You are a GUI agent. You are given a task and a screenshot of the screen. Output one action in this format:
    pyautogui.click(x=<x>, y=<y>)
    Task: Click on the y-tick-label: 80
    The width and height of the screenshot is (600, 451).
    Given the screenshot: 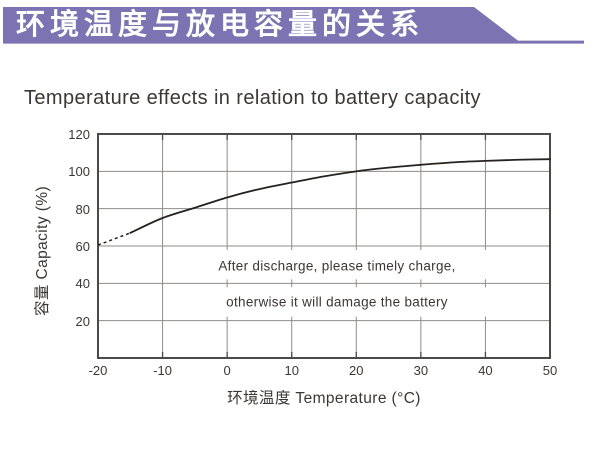 What is the action you would take?
    pyautogui.click(x=82, y=209)
    